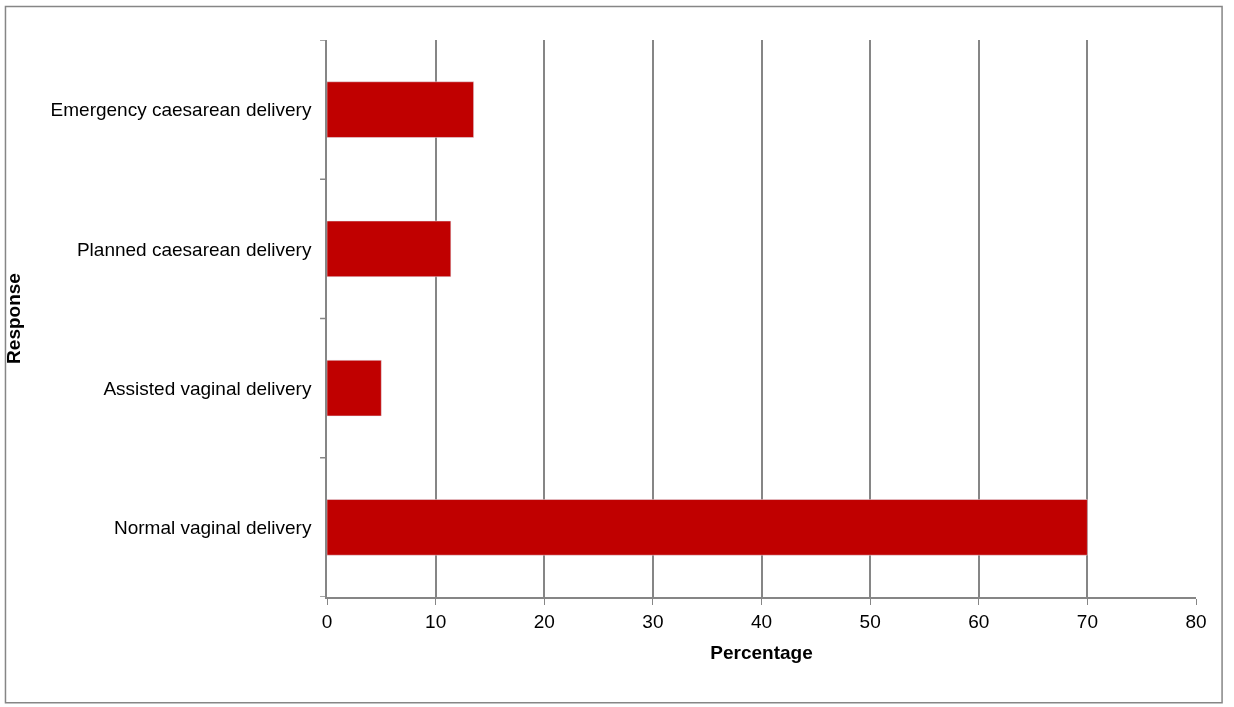 The width and height of the screenshot is (1234, 707). I want to click on y-axis-title: Response, so click(13, 318).